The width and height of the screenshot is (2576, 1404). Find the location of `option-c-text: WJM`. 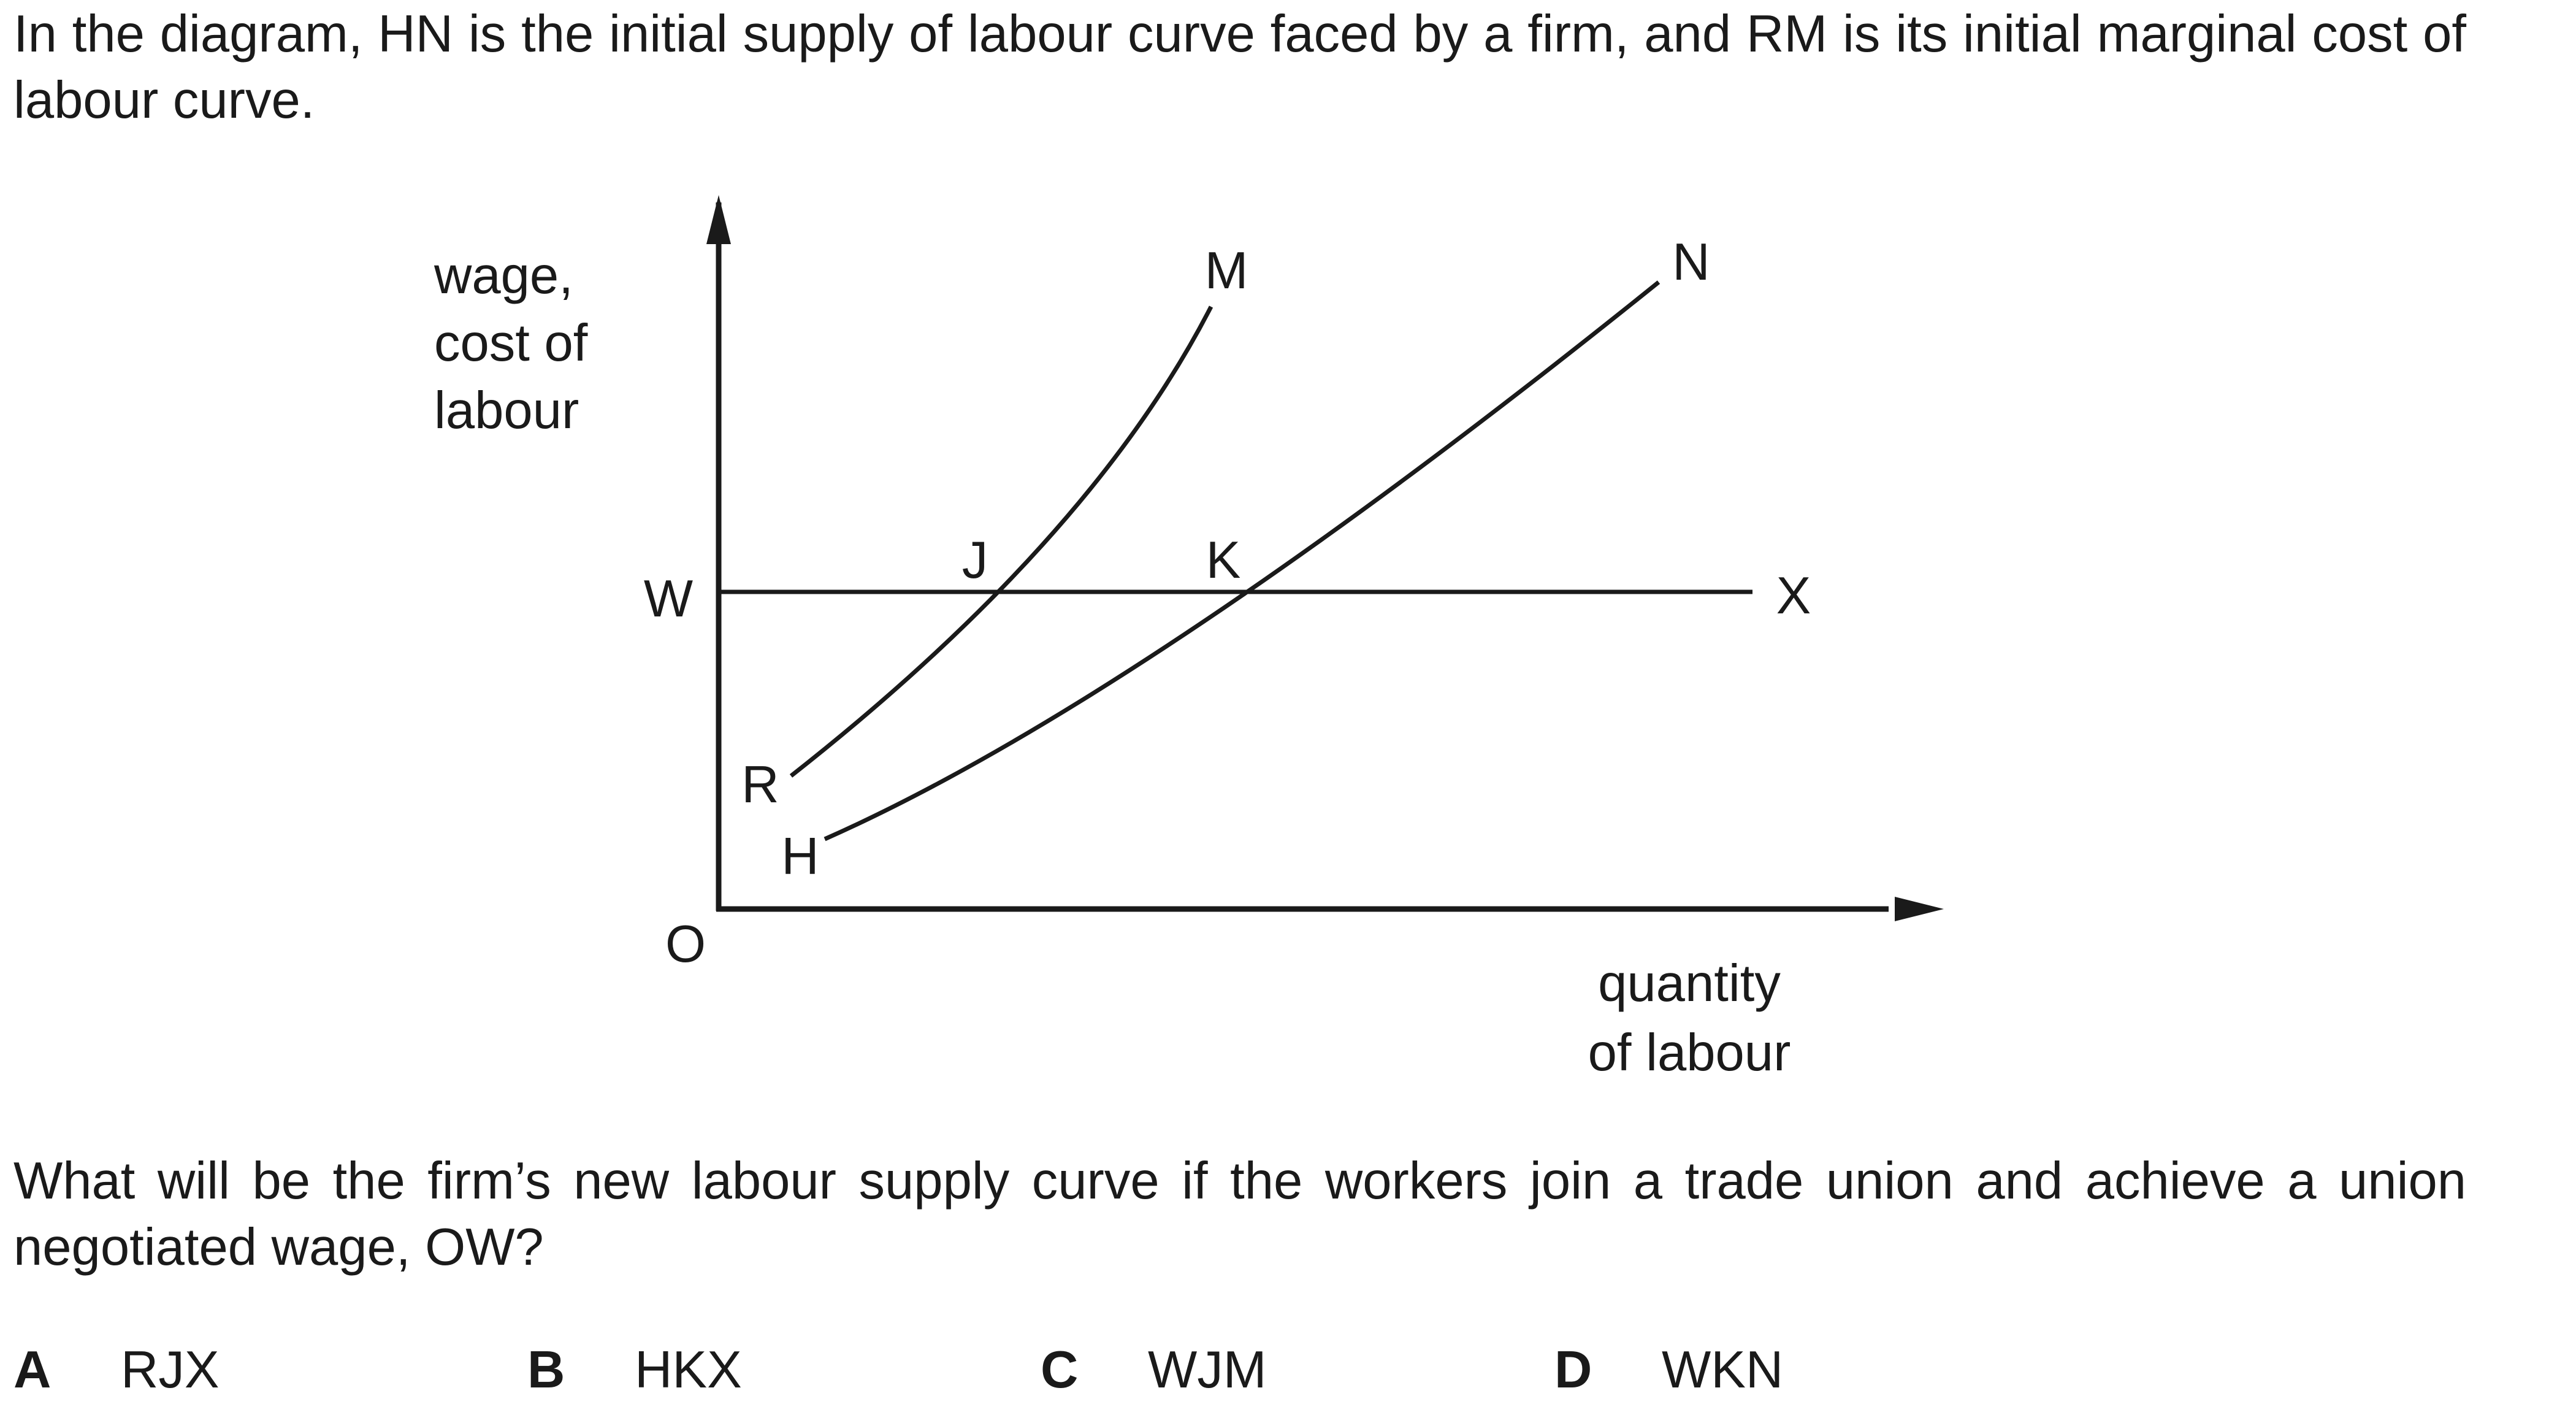

option-c-text: WJM is located at coordinates (1207, 1370).